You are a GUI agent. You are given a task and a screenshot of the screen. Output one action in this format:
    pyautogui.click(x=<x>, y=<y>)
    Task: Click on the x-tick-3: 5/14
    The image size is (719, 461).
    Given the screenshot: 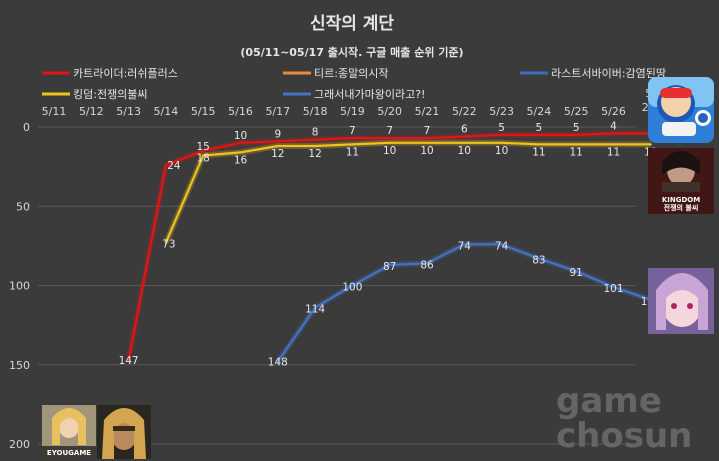 What is the action you would take?
    pyautogui.click(x=166, y=111)
    